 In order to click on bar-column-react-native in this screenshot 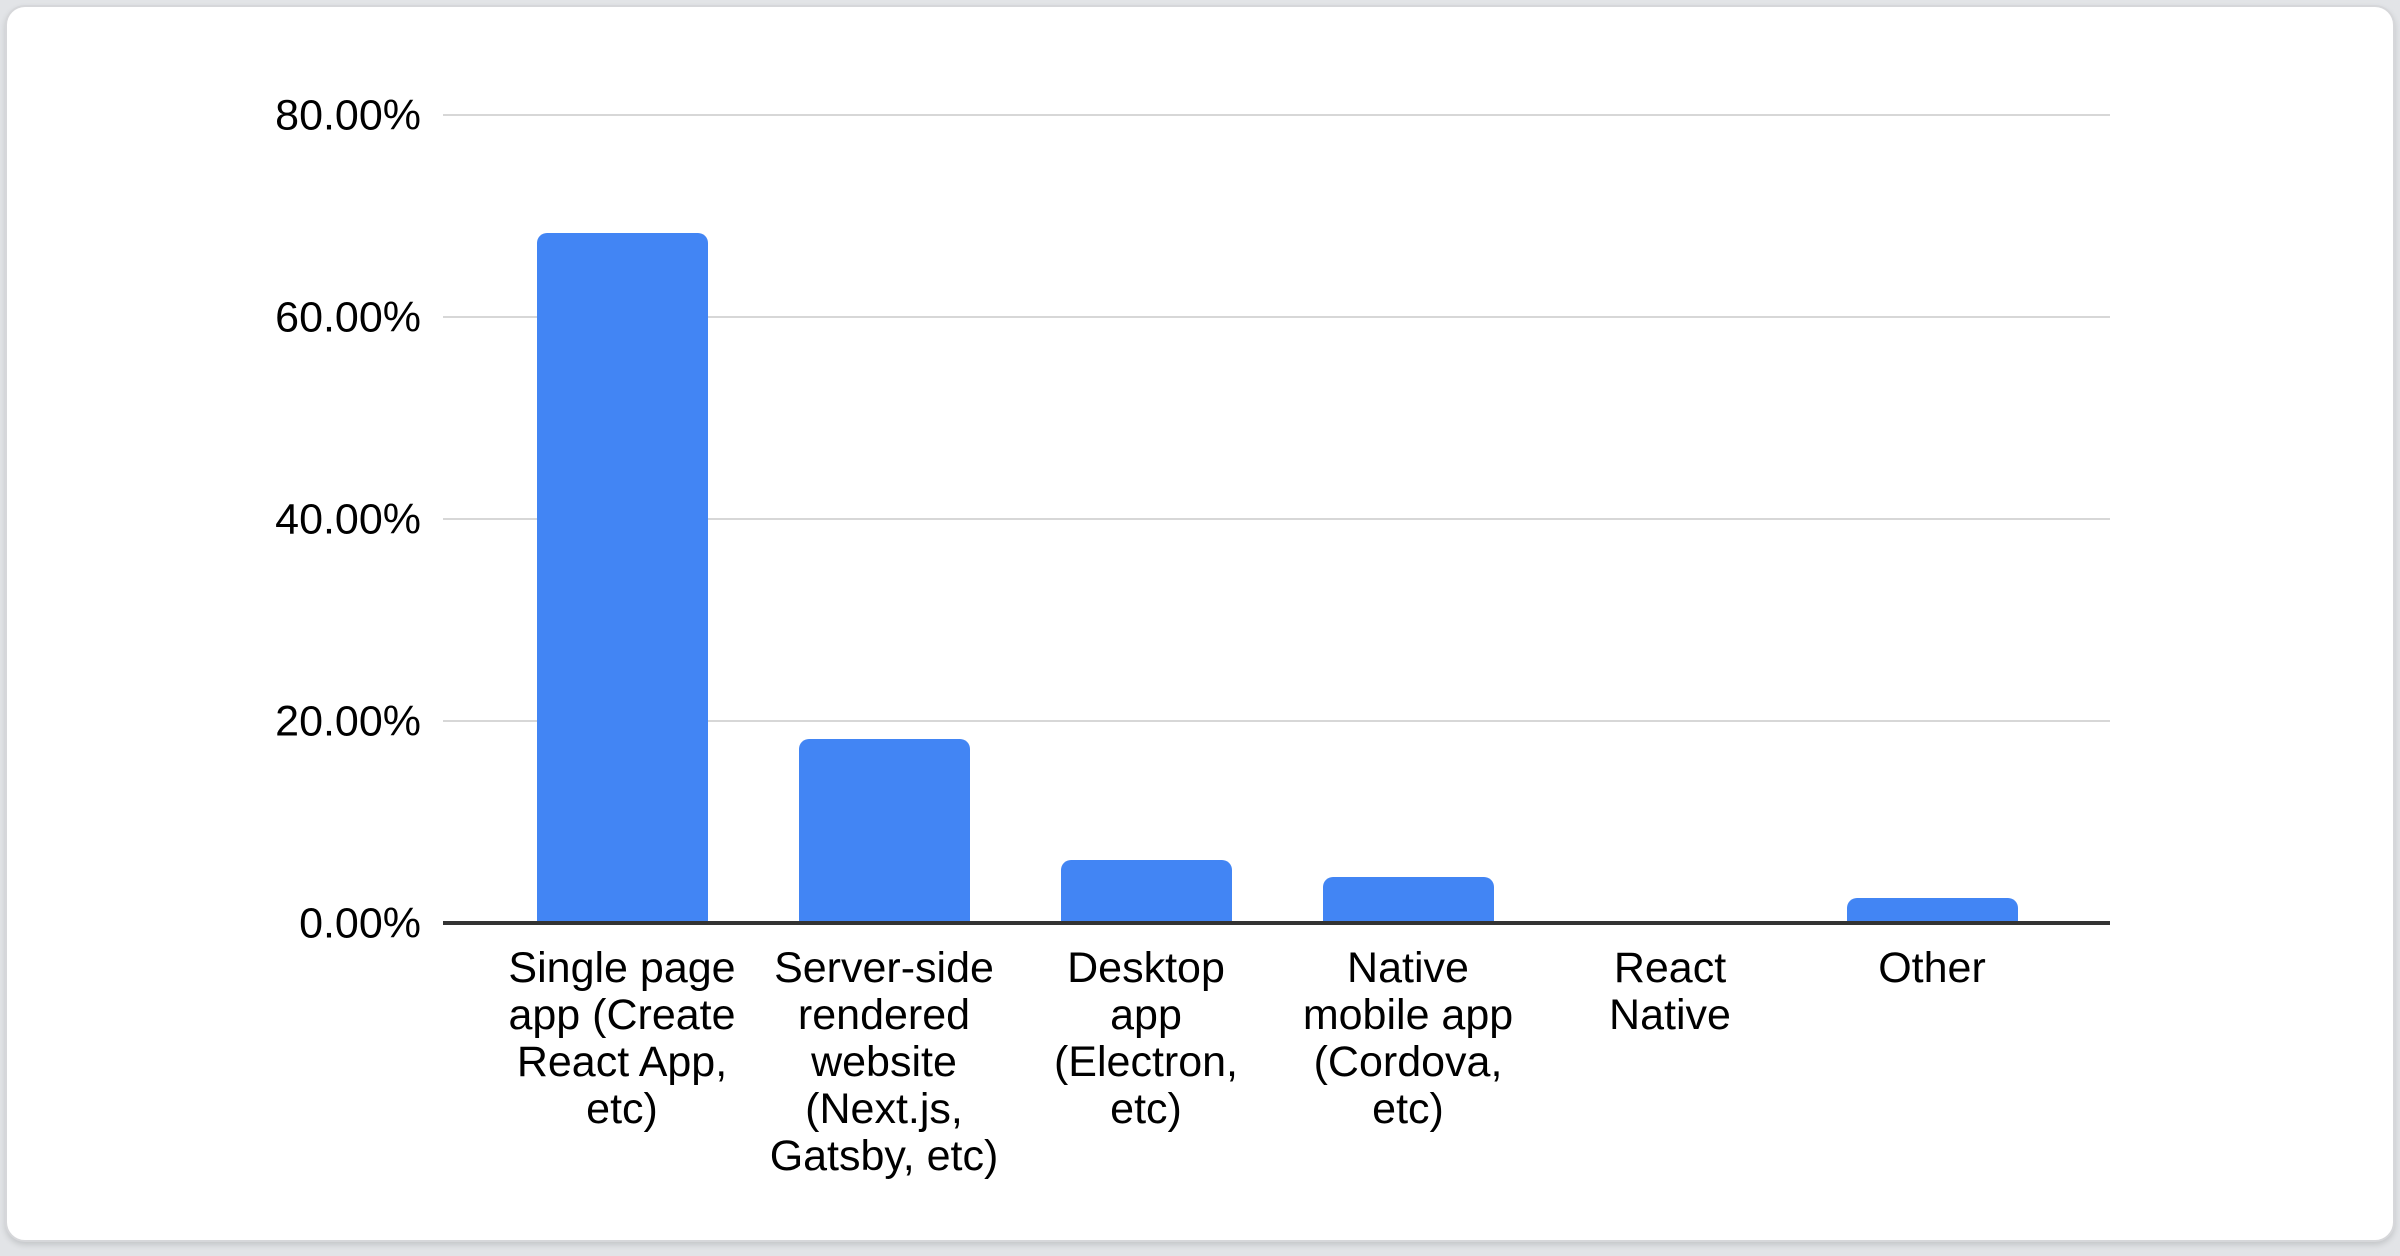, I will do `click(1670, 519)`.